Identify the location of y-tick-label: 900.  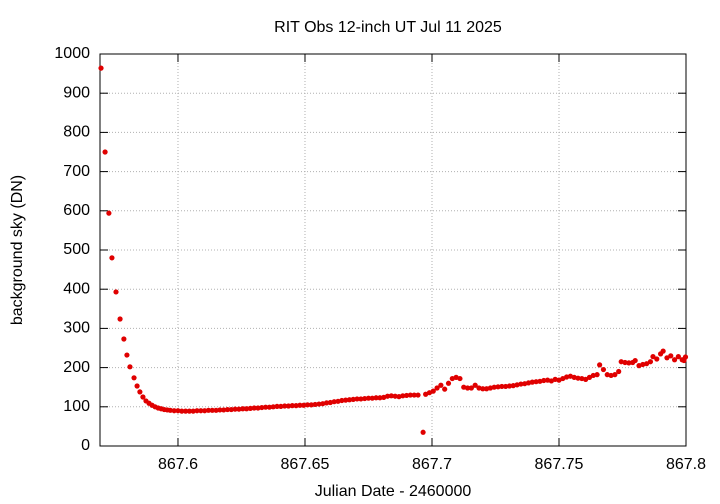
(76, 92).